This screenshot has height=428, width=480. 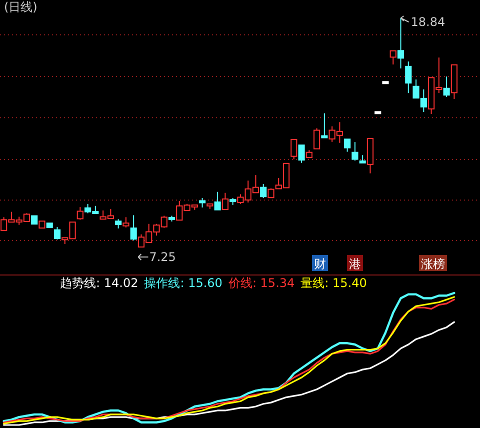 What do you see at coordinates (162, 257) in the screenshot?
I see `text: 7.25` at bounding box center [162, 257].